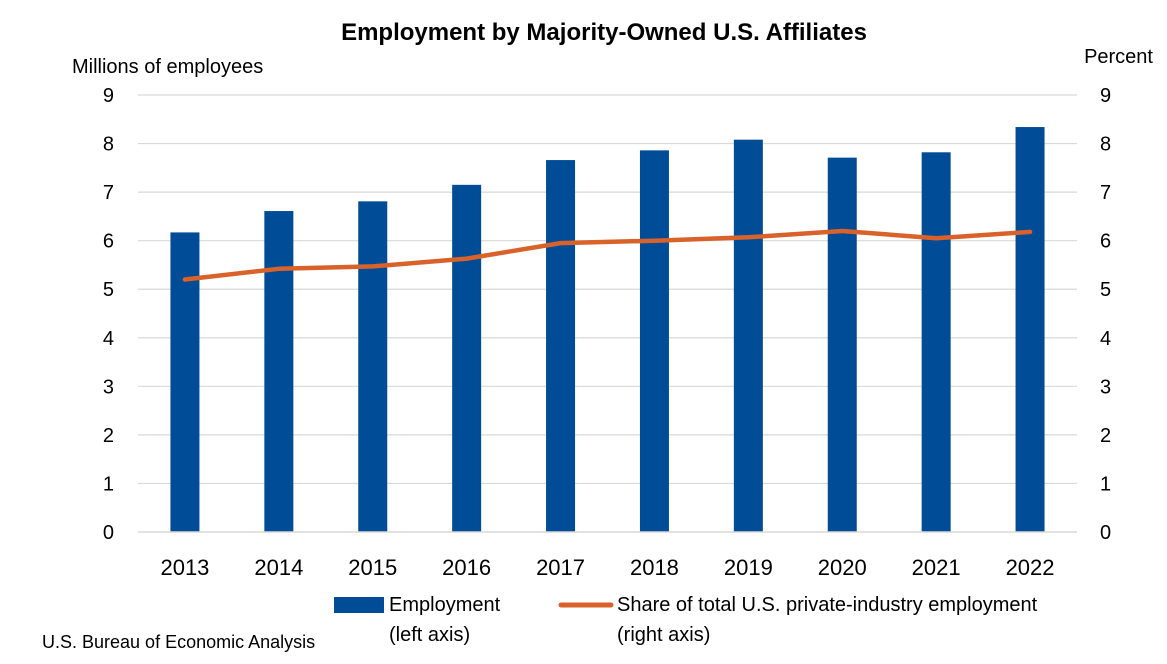  I want to click on x-tick-label: 2019, so click(748, 567).